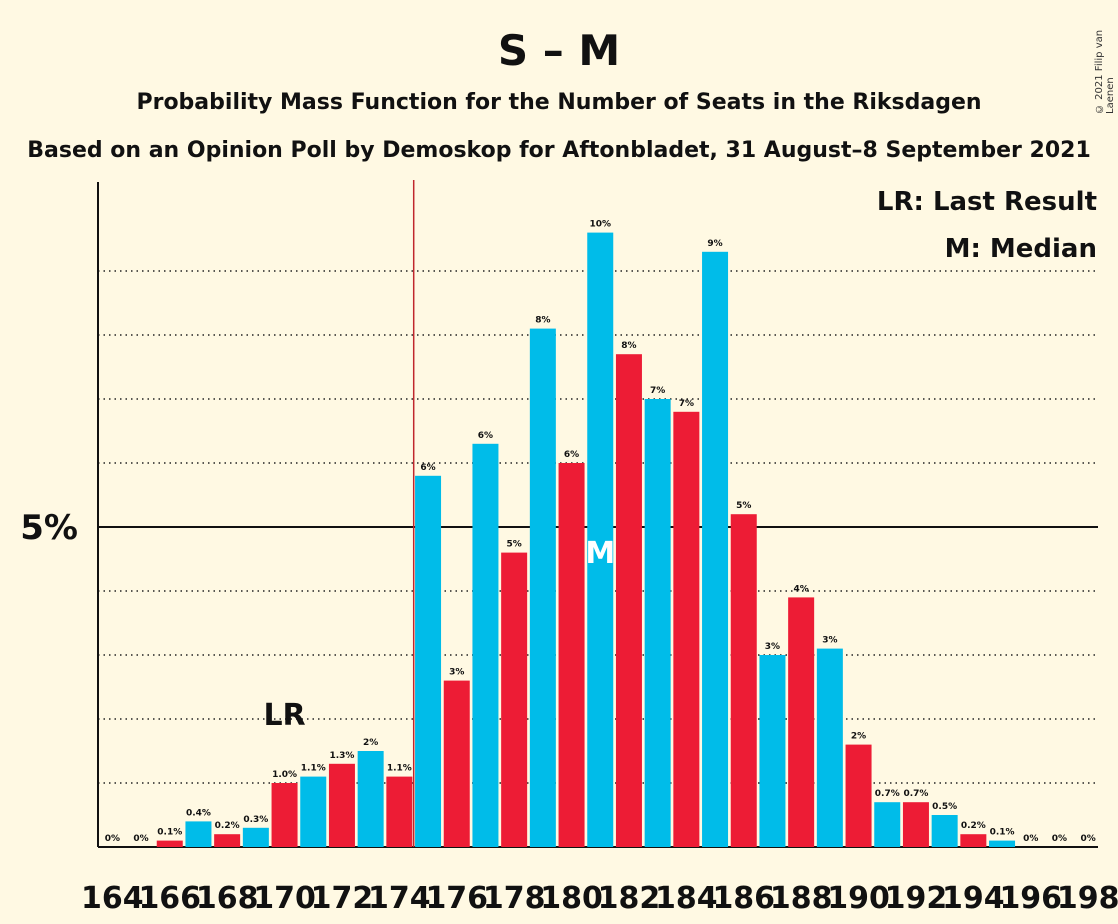 The height and width of the screenshot is (924, 1118). Describe the element at coordinates (915, 794) in the screenshot. I see `data-label-192: 0.7%` at that location.